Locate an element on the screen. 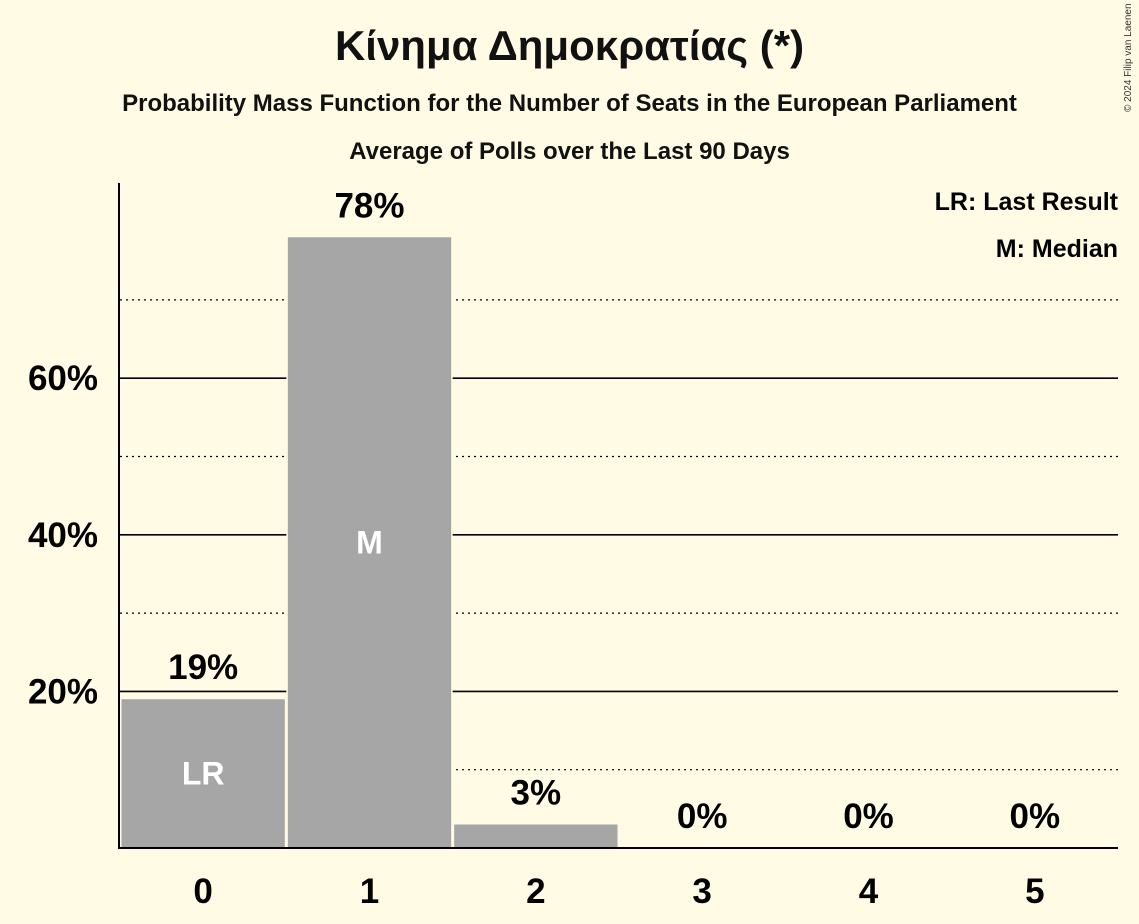 The width and height of the screenshot is (1139, 924). bar-value-label: 3% is located at coordinates (536, 793).